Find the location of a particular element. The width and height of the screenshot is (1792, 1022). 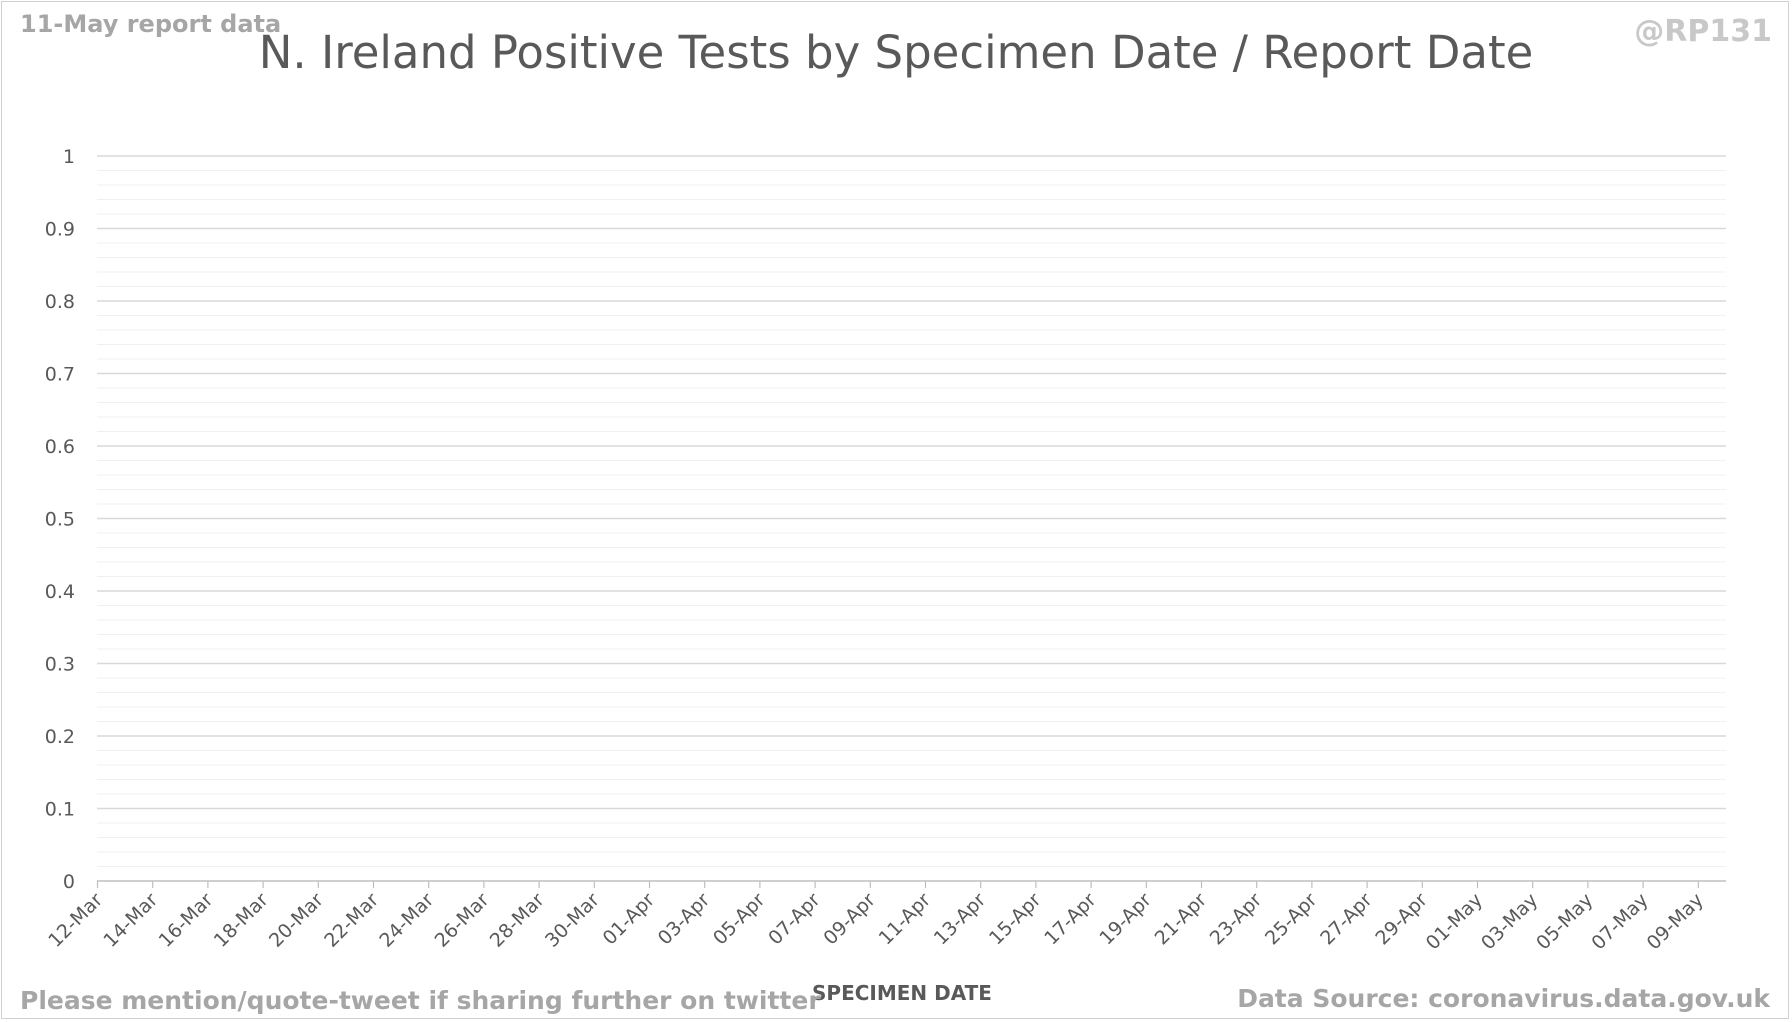

x-tick-label: 28-Mar is located at coordinates (517, 920).